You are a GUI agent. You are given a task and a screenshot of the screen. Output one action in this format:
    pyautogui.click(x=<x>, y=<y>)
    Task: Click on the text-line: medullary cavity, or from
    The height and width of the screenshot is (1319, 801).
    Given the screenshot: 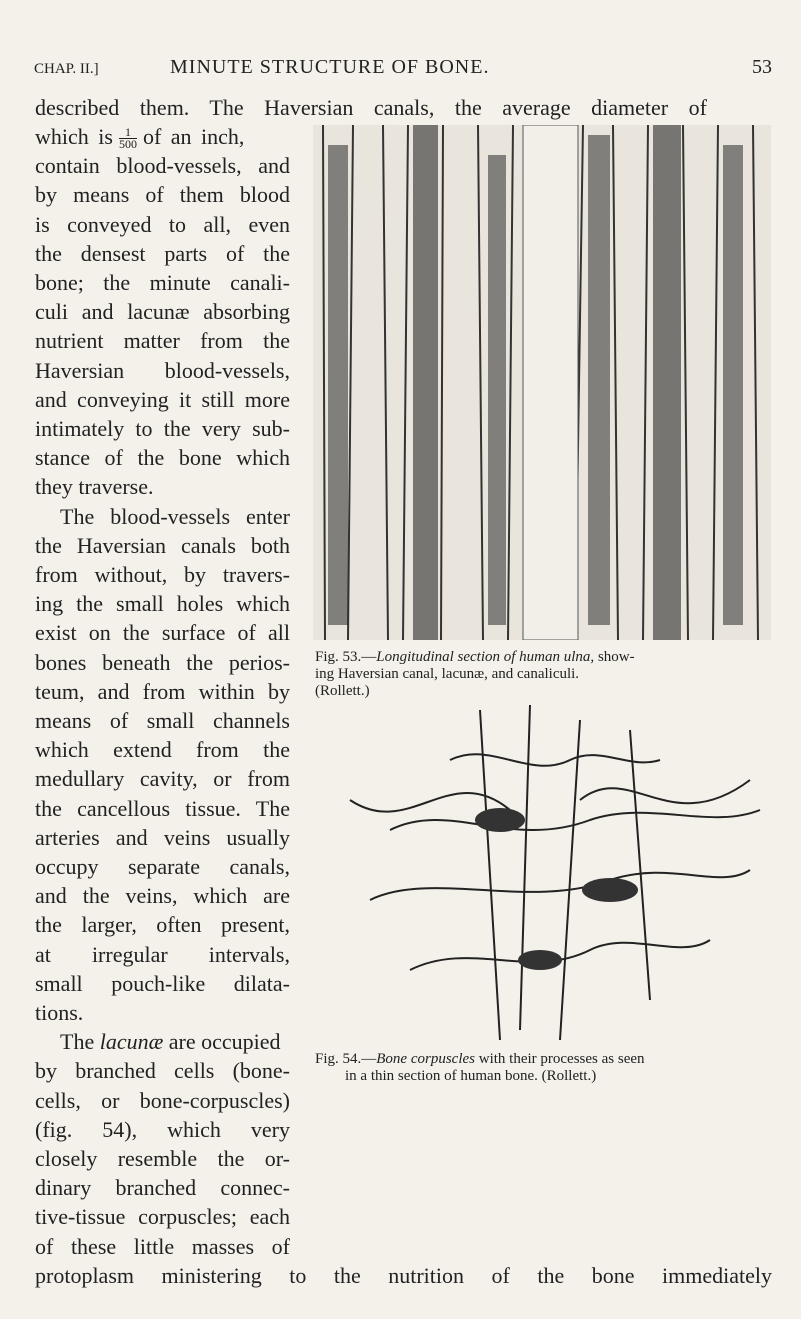 What is the action you would take?
    pyautogui.click(x=162, y=779)
    